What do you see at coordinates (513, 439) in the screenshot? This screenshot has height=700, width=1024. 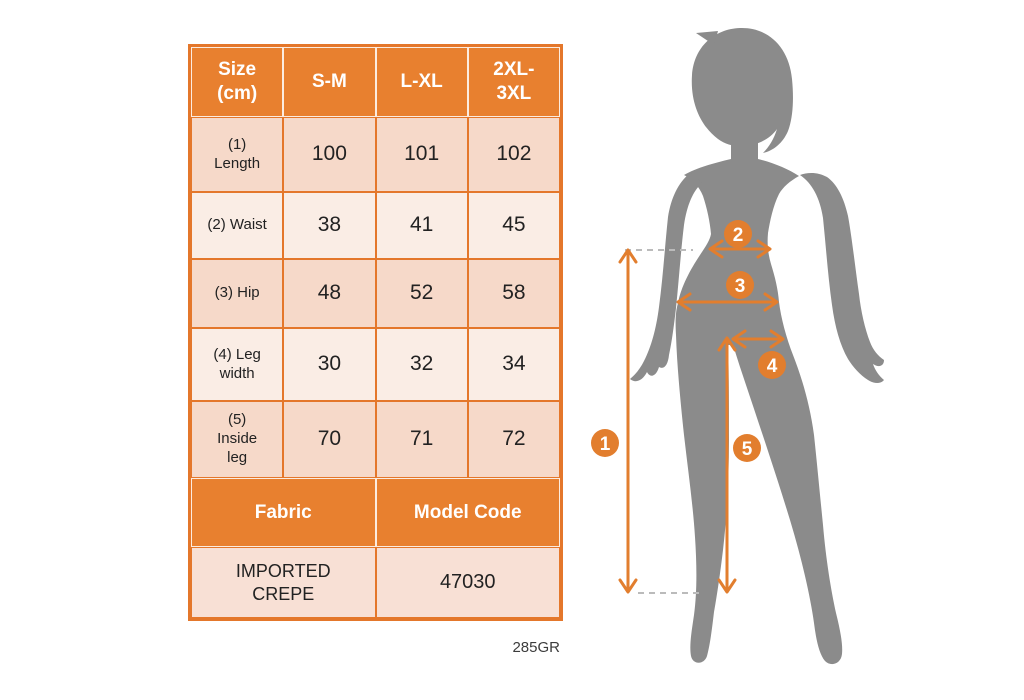 I see `inside-leg-2xl-3xl: 72` at bounding box center [513, 439].